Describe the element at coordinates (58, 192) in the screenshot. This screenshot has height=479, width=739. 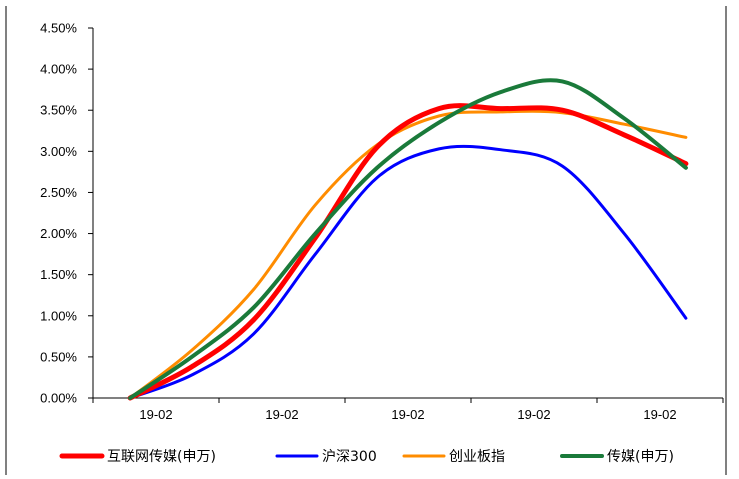
I see `y-tick-label: 2.50%` at that location.